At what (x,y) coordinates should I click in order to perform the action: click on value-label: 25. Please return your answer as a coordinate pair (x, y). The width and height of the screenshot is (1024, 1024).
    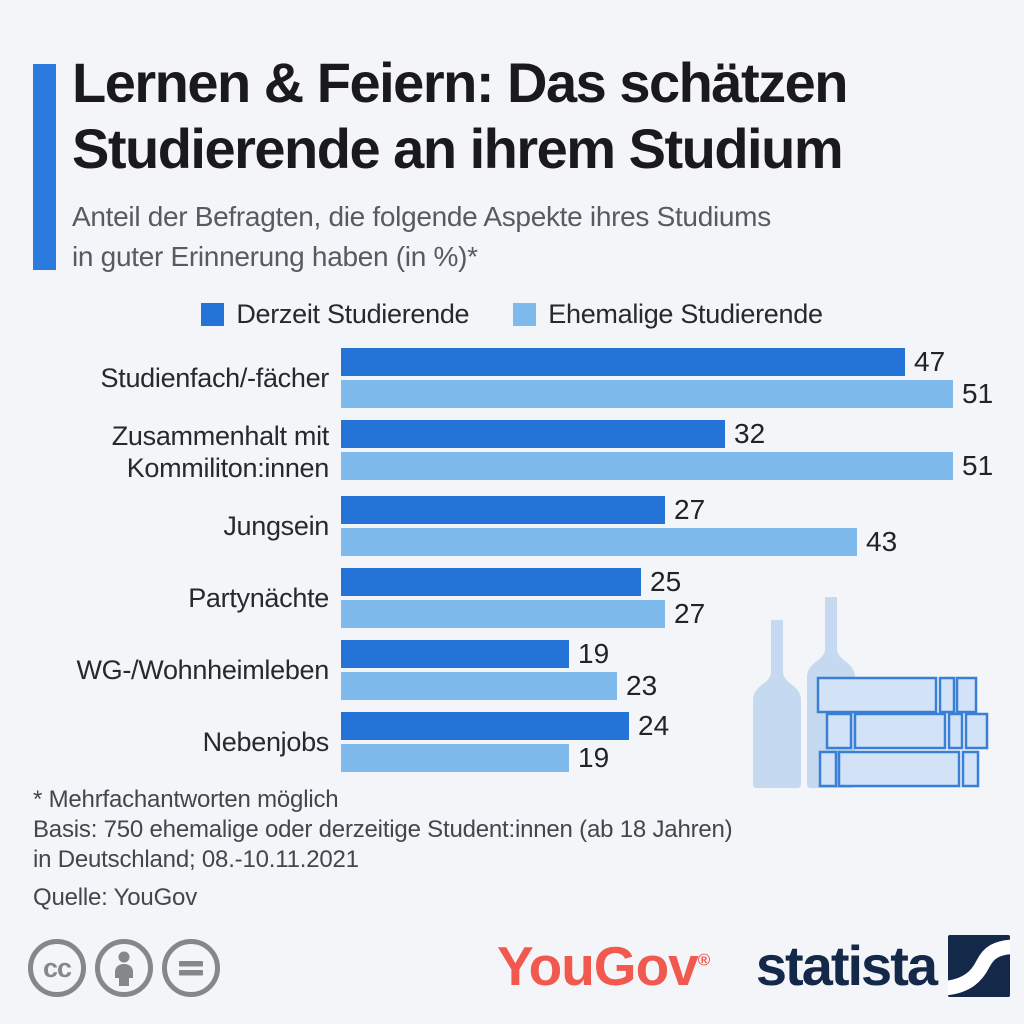
    Looking at the image, I should click on (666, 581).